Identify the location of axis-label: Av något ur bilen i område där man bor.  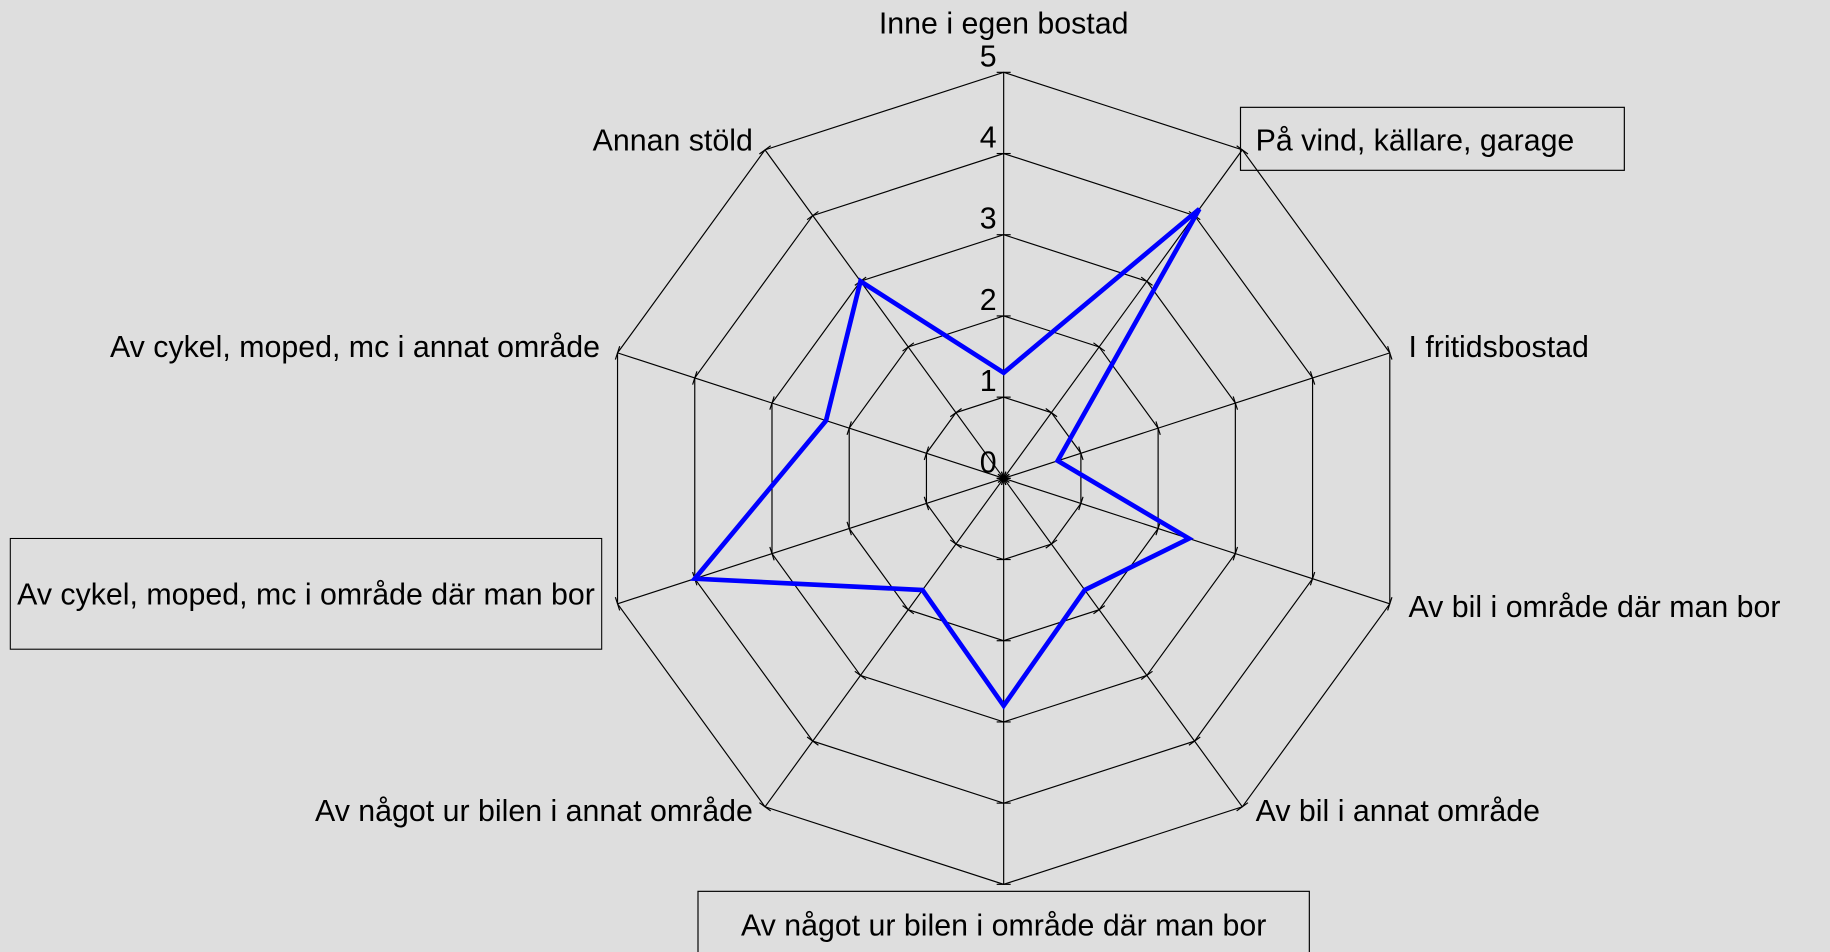
(1003, 926).